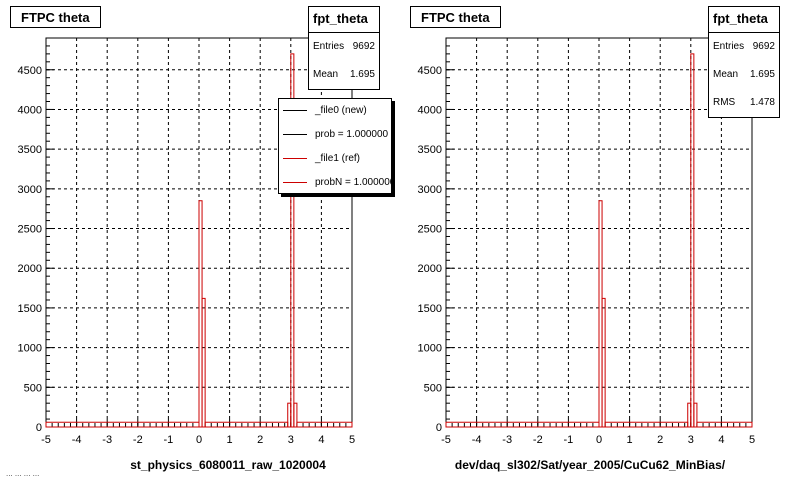  What do you see at coordinates (30, 71) in the screenshot?
I see `left-y-tick-label: 4500` at bounding box center [30, 71].